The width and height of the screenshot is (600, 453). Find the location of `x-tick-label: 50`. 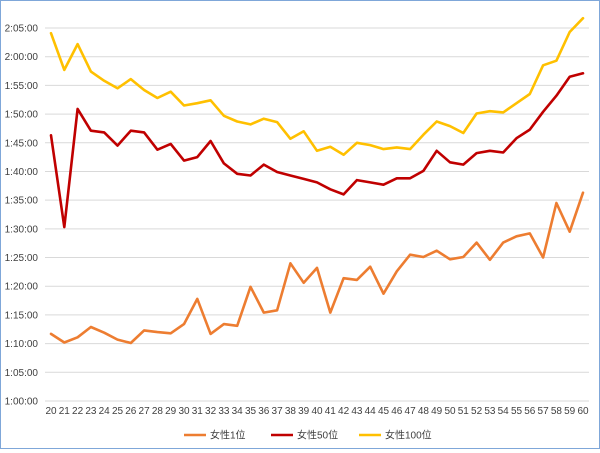

x-tick-label: 50 is located at coordinates (450, 411).